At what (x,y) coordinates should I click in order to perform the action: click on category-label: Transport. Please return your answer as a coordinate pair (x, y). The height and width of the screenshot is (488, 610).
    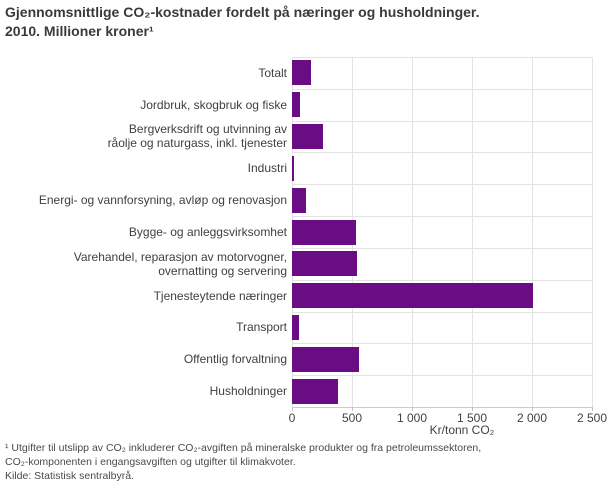
    Looking at the image, I should click on (261, 327).